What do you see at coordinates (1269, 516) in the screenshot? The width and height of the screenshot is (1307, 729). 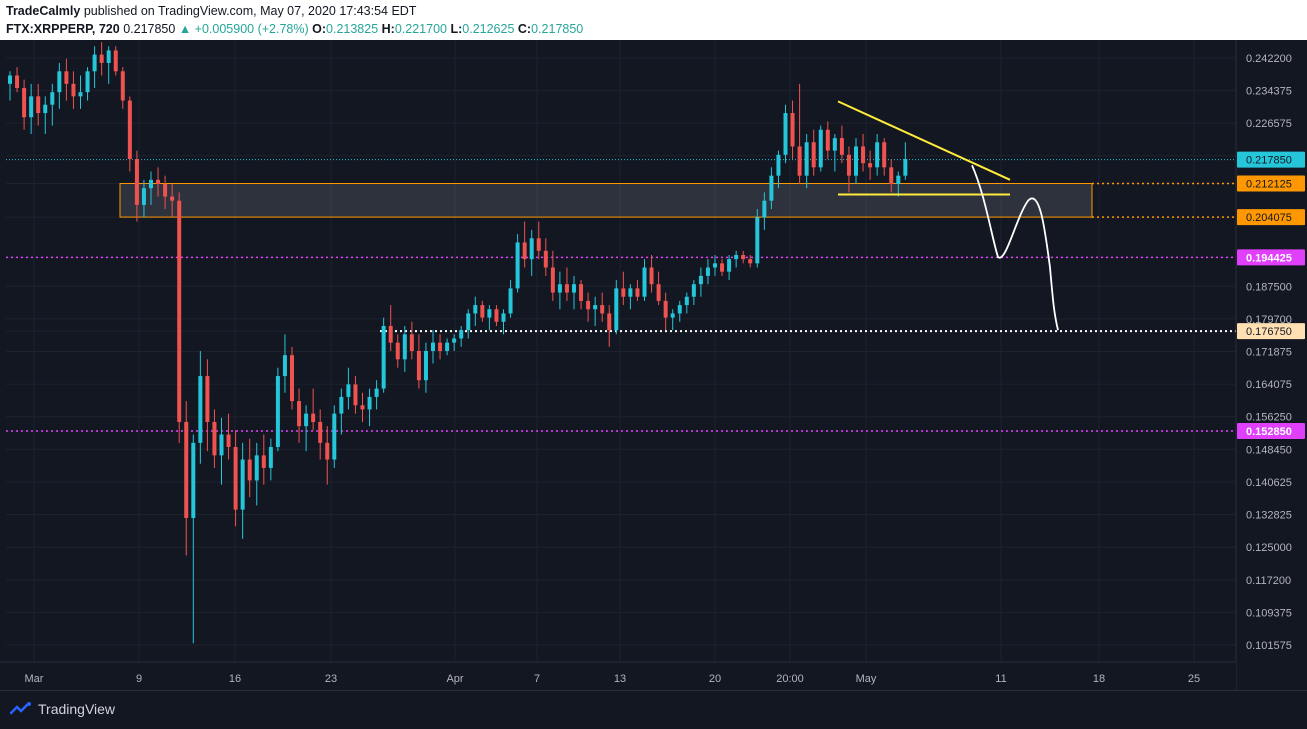 I see `y-tick-label: 0.132825` at bounding box center [1269, 516].